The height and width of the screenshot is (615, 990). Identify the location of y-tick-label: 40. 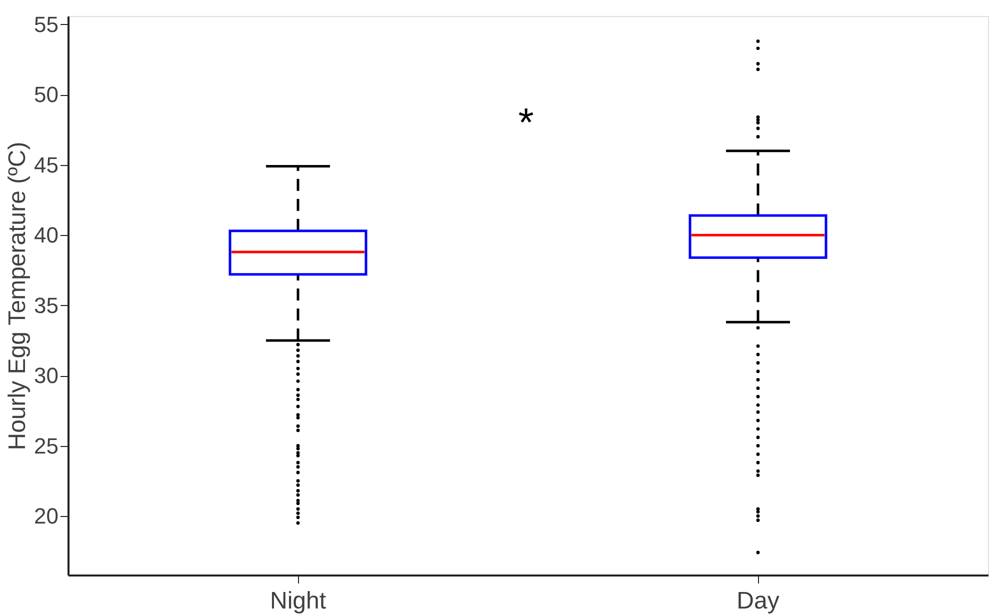
(46, 235).